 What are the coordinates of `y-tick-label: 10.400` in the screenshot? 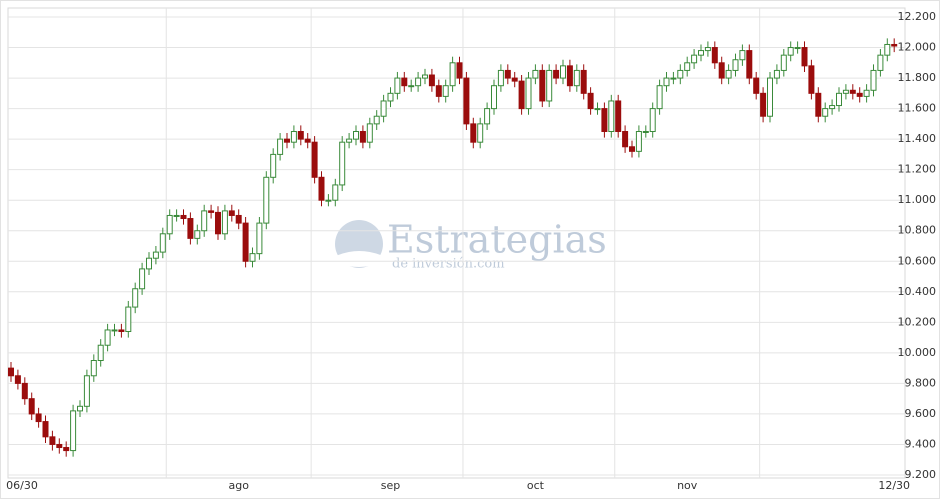 It's located at (917, 291).